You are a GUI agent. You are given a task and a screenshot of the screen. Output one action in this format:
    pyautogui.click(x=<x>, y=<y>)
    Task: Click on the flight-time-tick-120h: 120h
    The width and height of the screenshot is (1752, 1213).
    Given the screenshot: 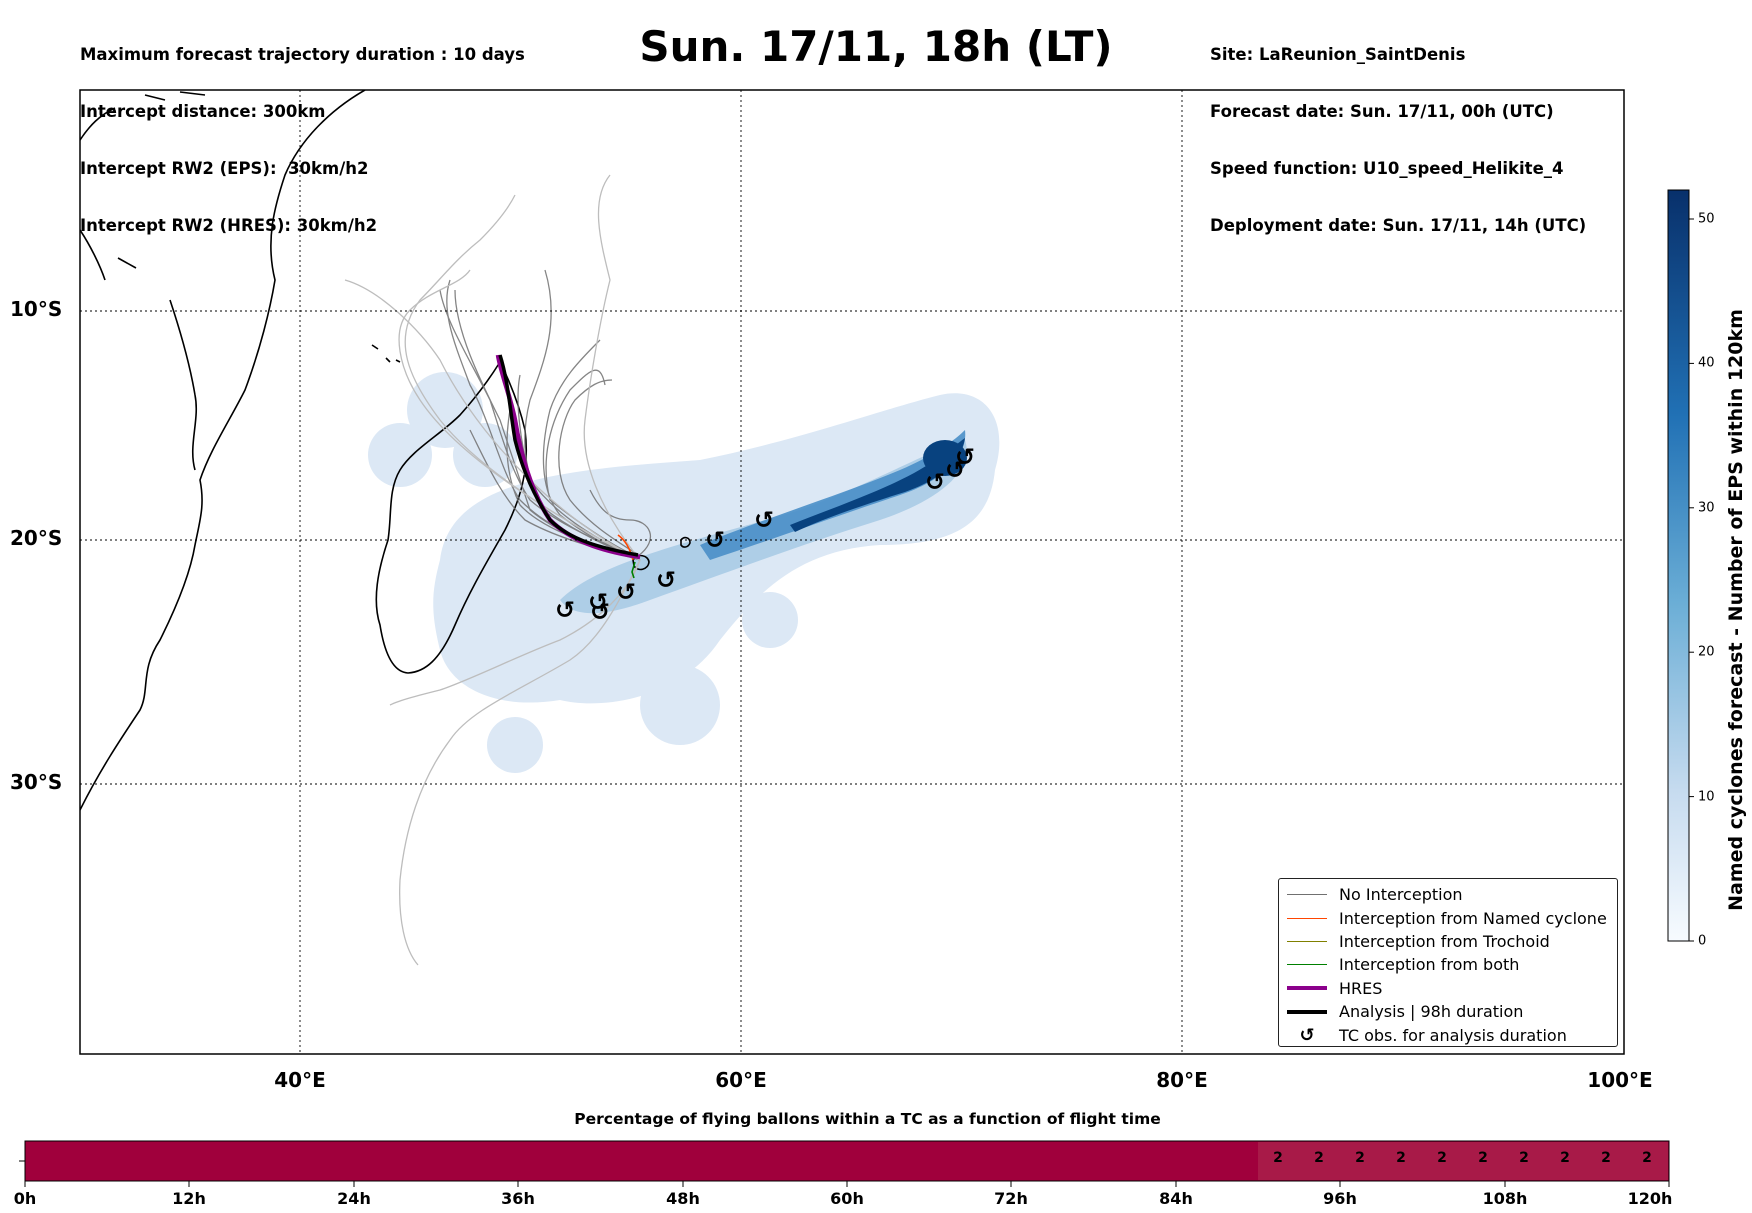 What is the action you would take?
    pyautogui.click(x=1650, y=1198)
    